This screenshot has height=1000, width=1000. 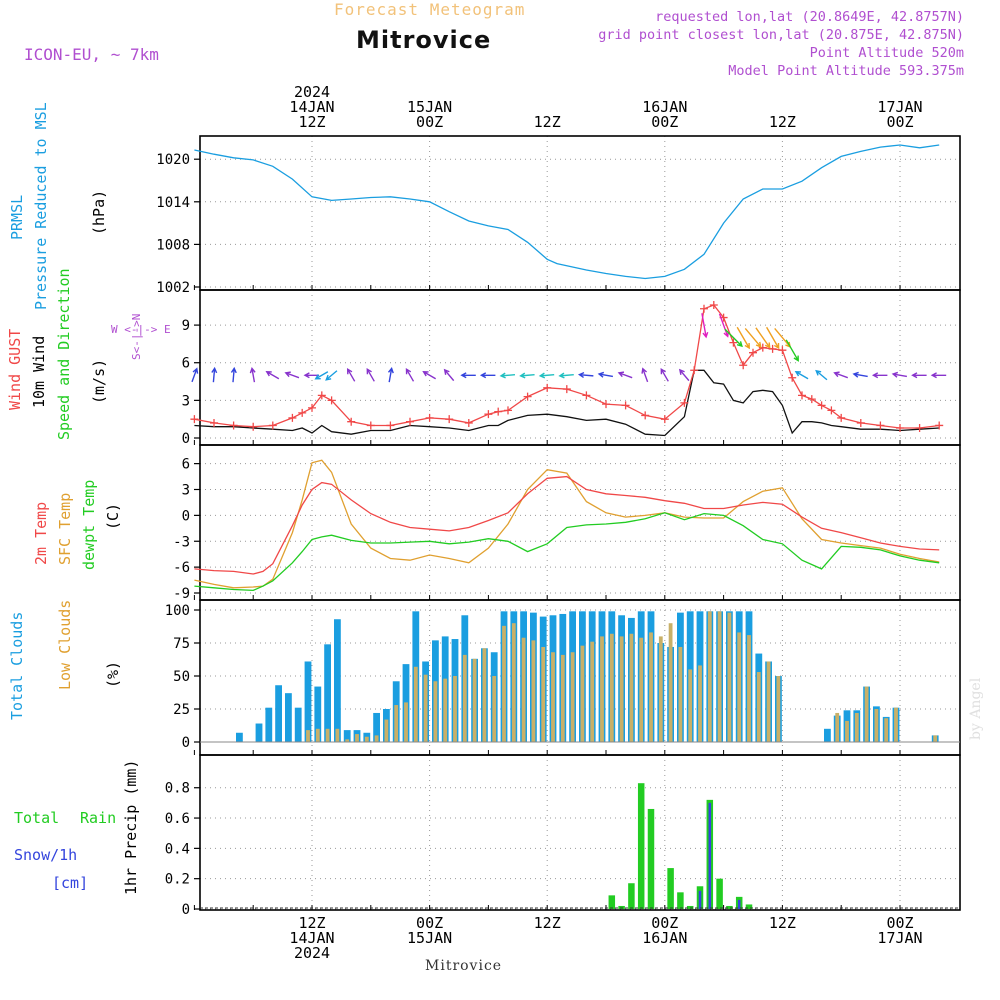 What do you see at coordinates (846, 71) in the screenshot?
I see `model-altitude: Model Point Altitude 593.375m` at bounding box center [846, 71].